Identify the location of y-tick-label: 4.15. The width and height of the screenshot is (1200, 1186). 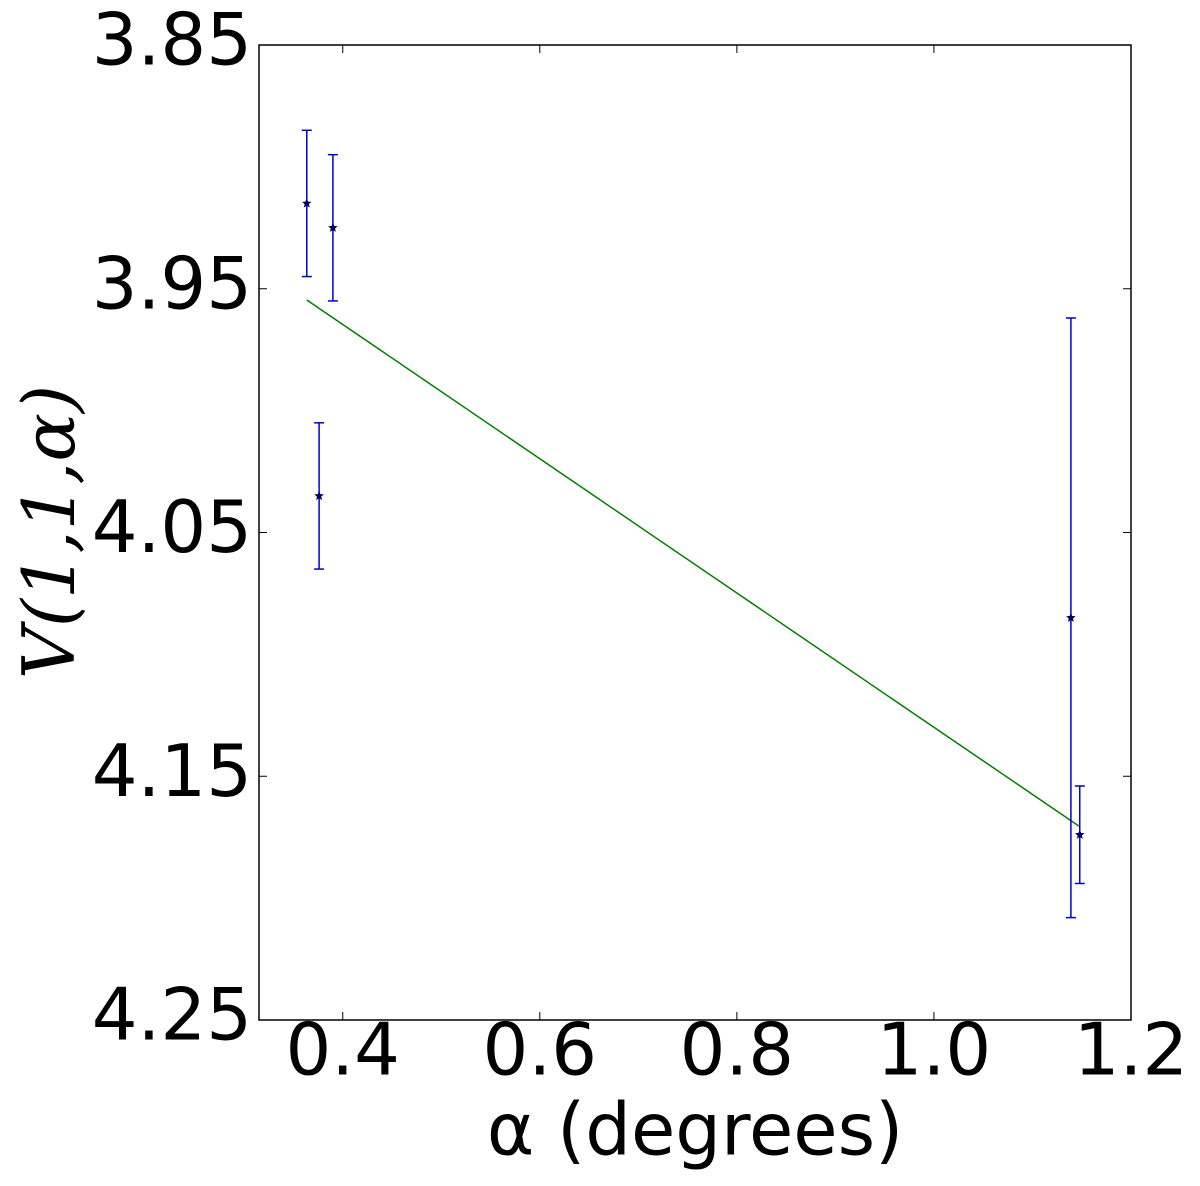
(172, 771).